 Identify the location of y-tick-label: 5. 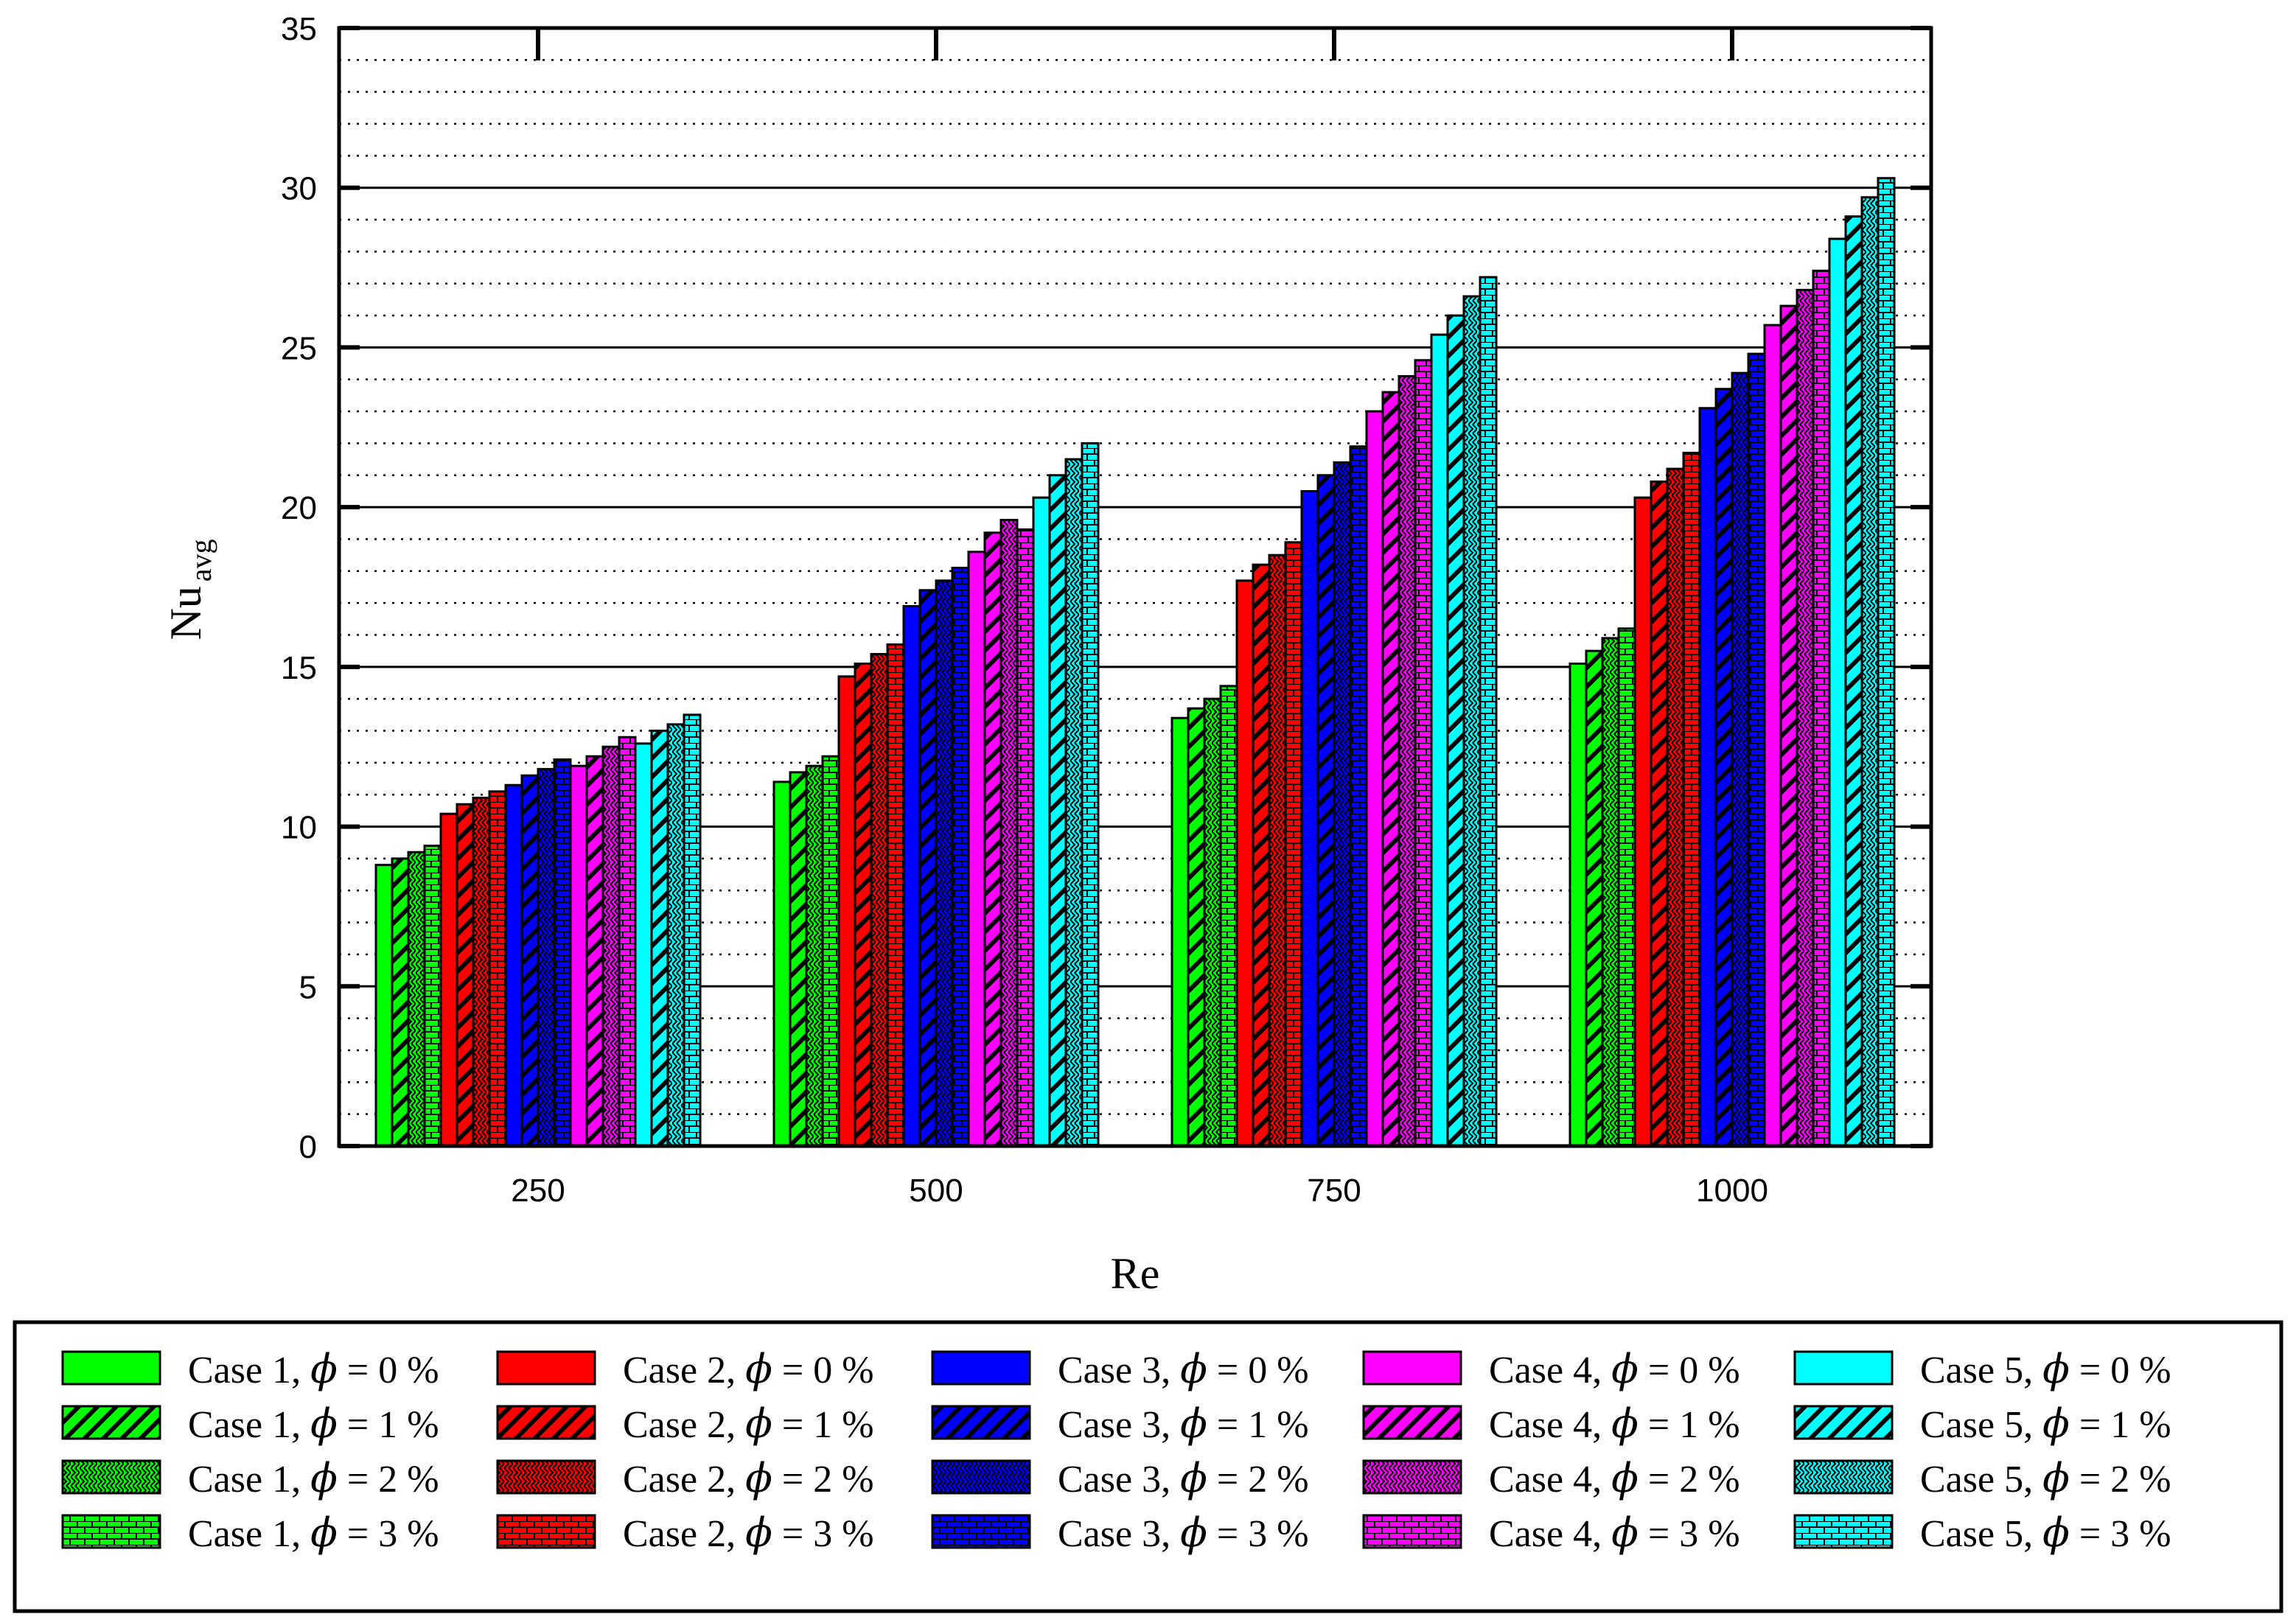
(308, 987).